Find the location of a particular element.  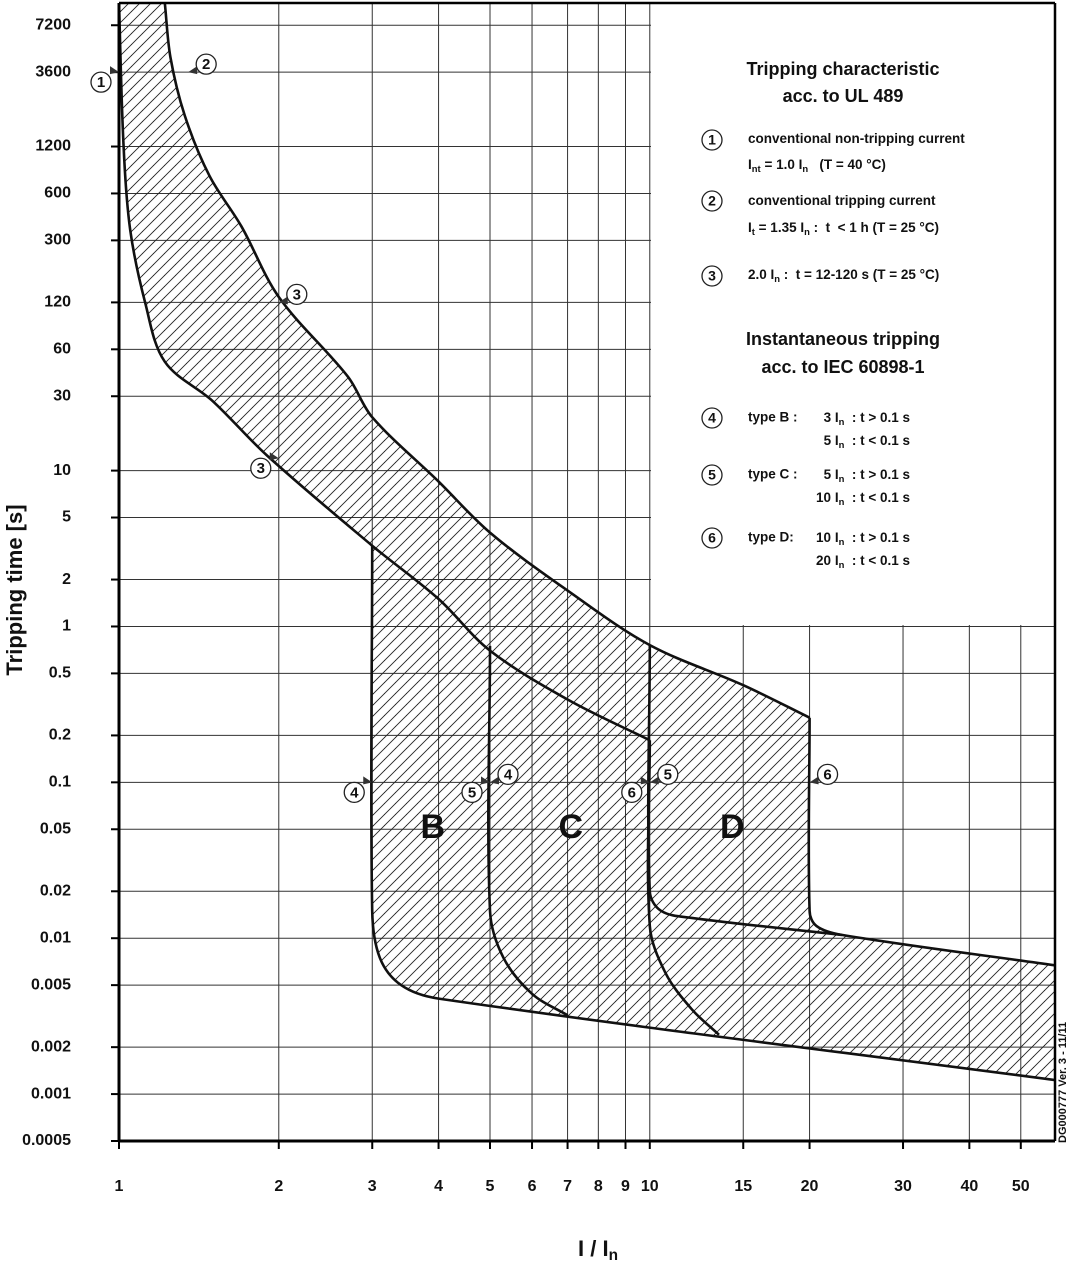

x-tick-label: 4 is located at coordinates (438, 1186).